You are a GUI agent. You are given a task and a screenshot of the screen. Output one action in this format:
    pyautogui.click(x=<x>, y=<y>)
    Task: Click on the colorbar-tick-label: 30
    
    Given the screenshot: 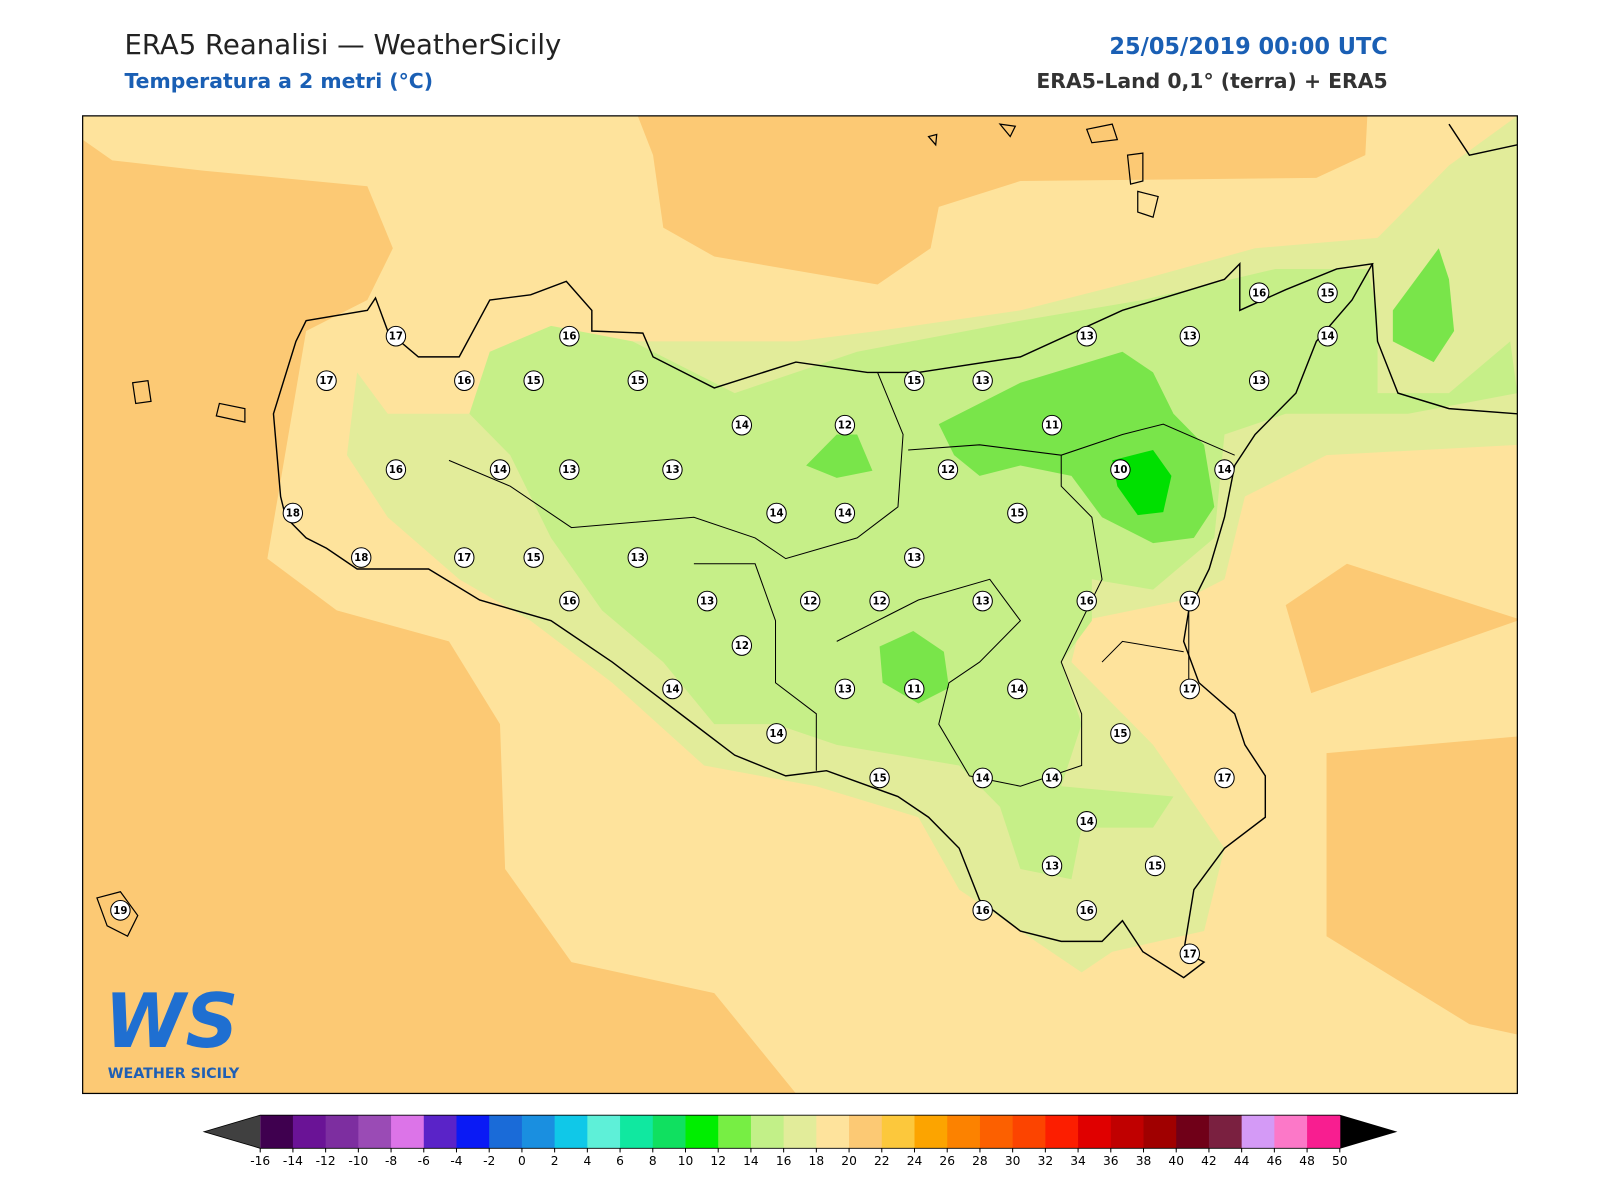 What is the action you would take?
    pyautogui.click(x=1013, y=1161)
    